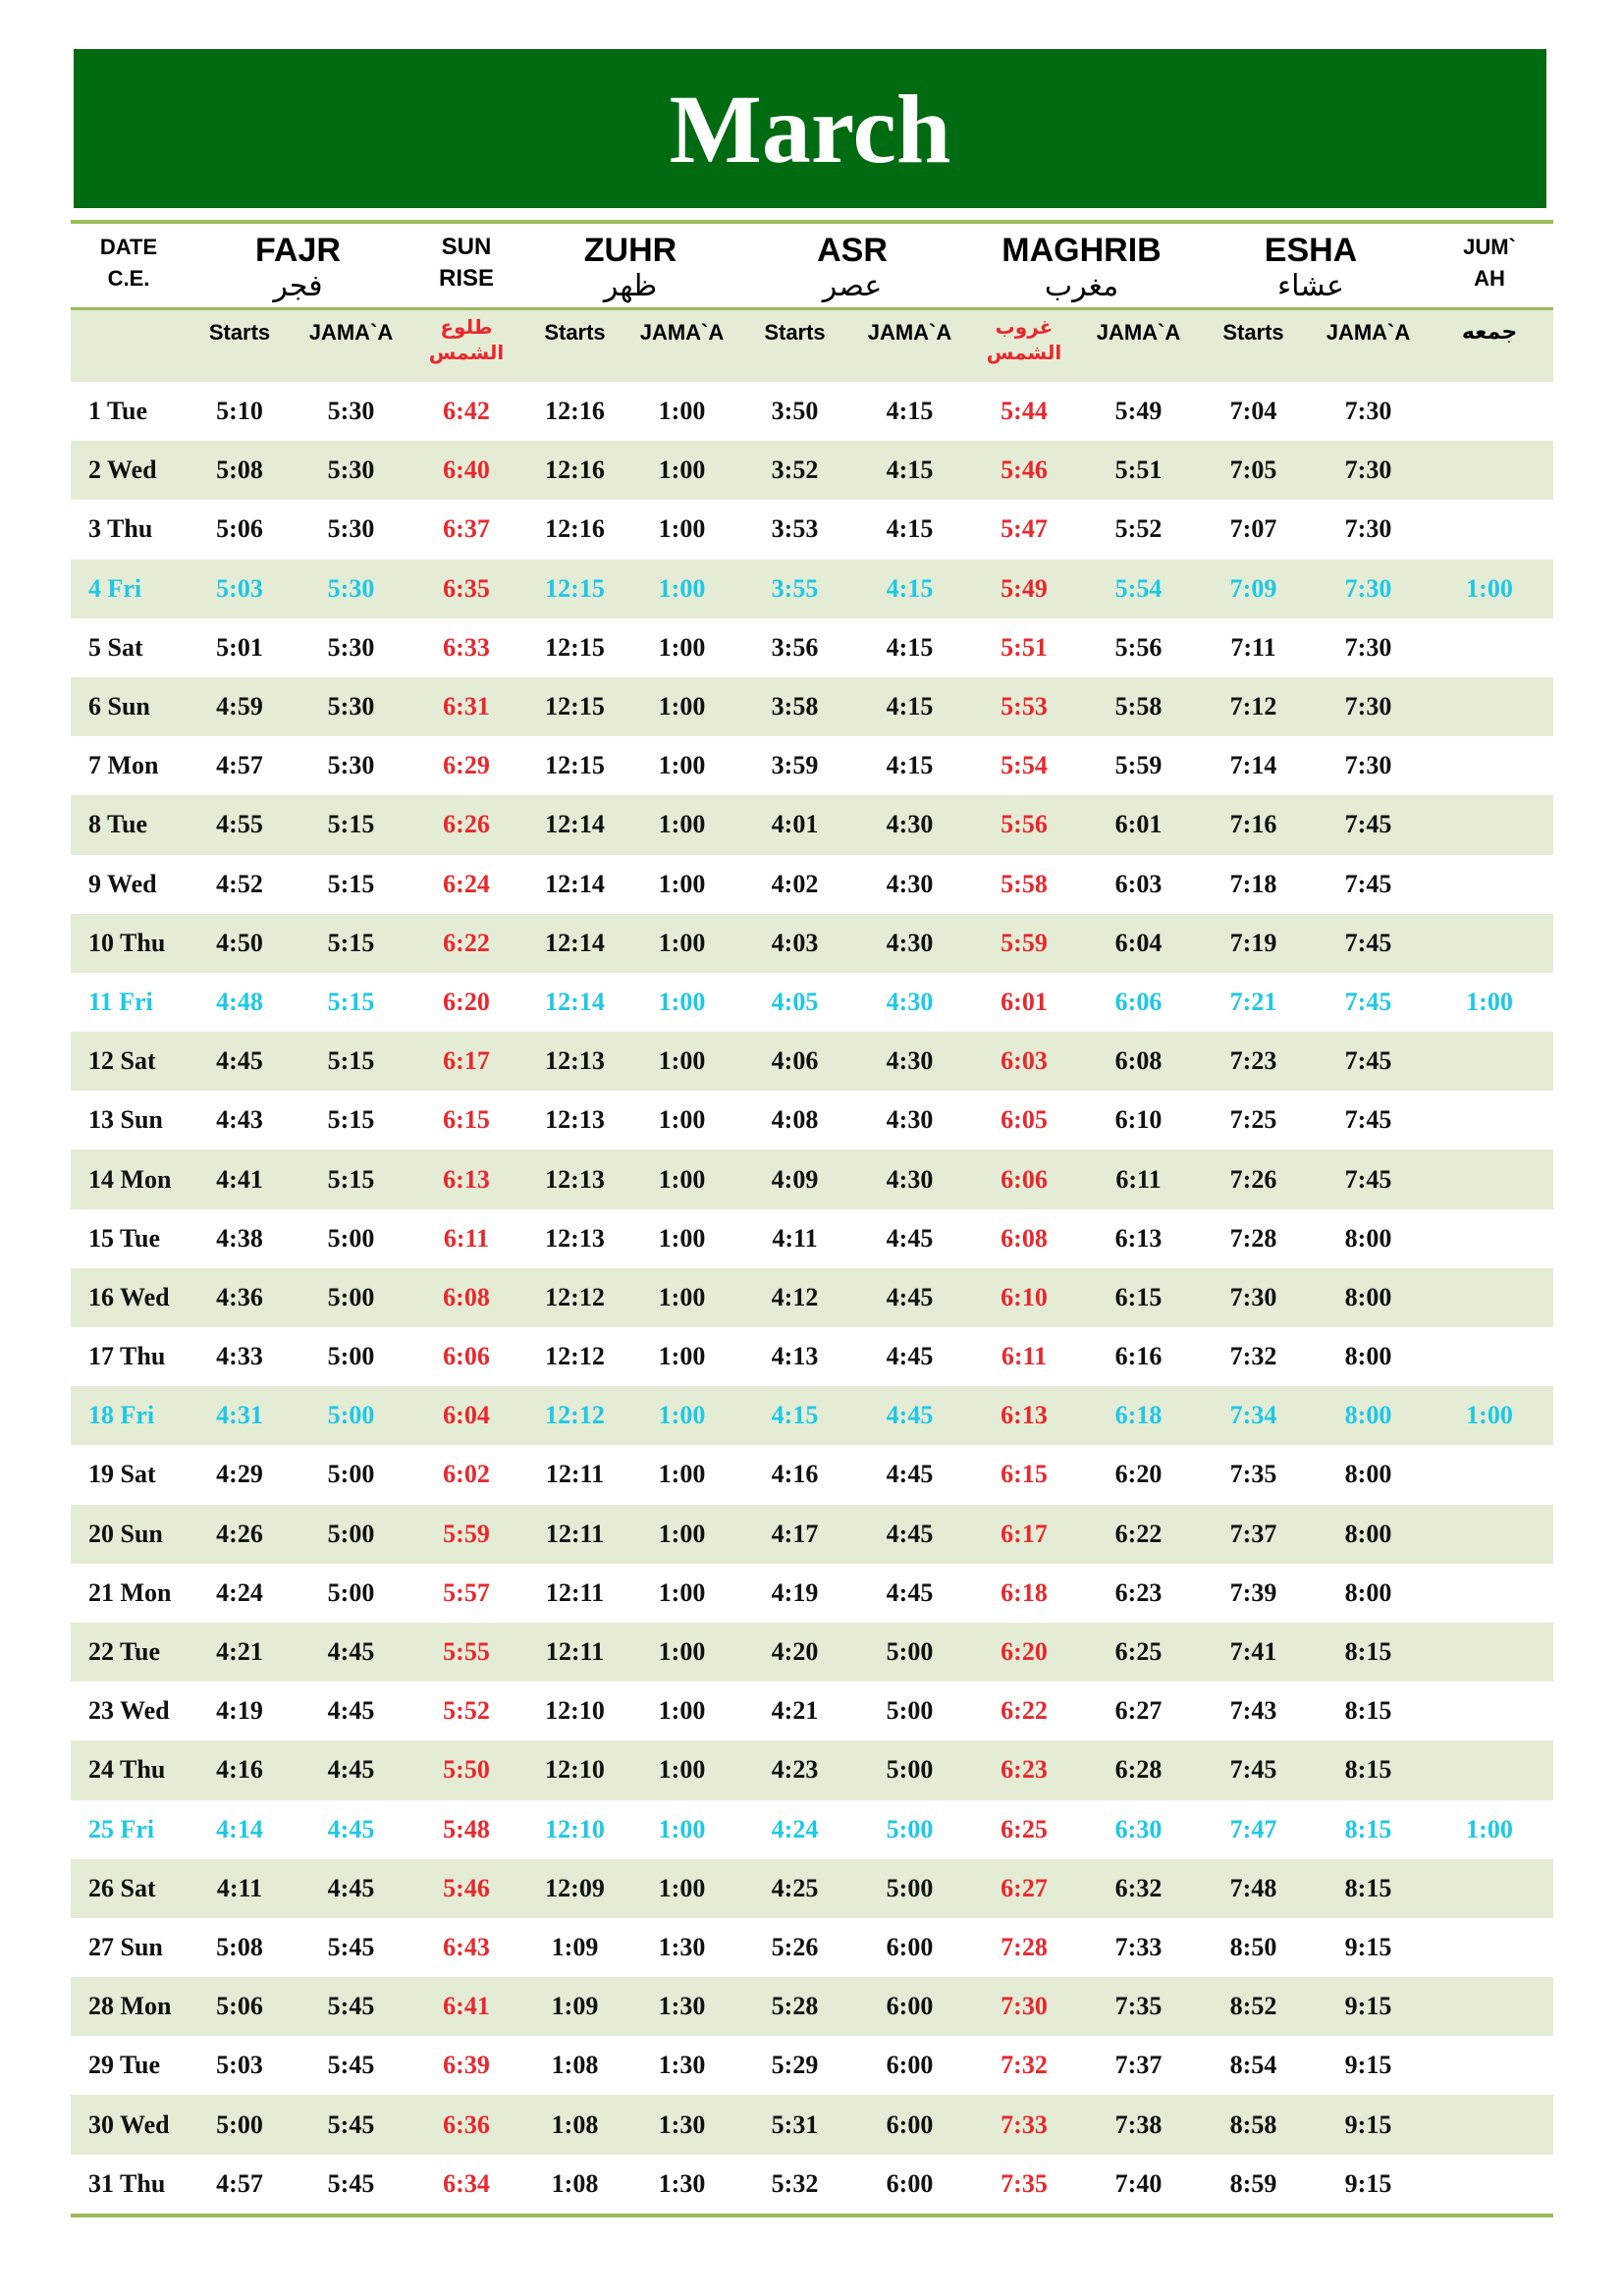  Describe the element at coordinates (466, 1652) in the screenshot. I see `cell-sunrise: 5:55` at that location.